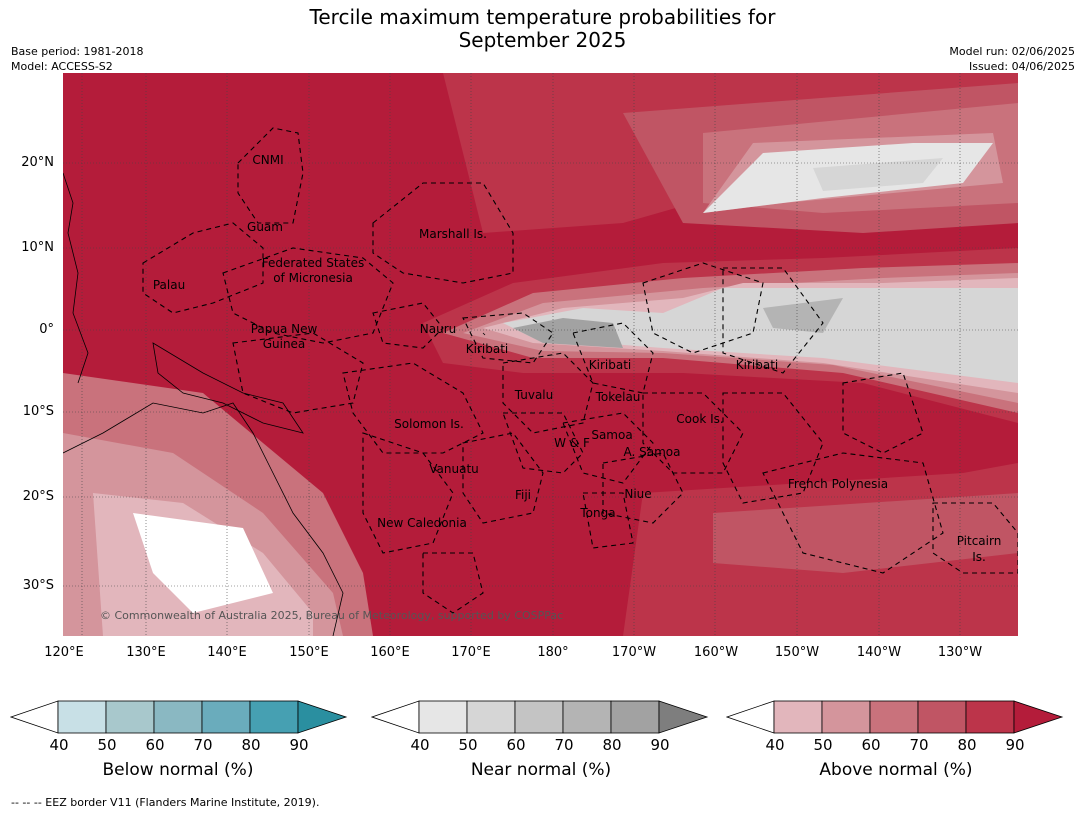  Describe the element at coordinates (542, 40) in the screenshot. I see `title-line-2: September 2025` at that location.